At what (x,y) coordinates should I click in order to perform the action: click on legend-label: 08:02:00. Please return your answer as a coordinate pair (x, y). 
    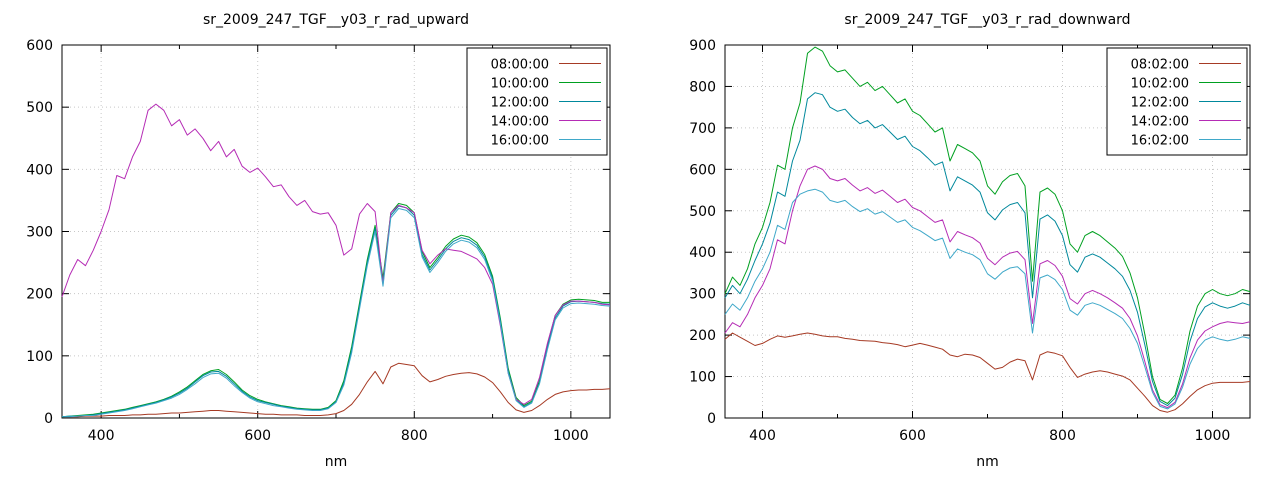
    Looking at the image, I should click on (1160, 65).